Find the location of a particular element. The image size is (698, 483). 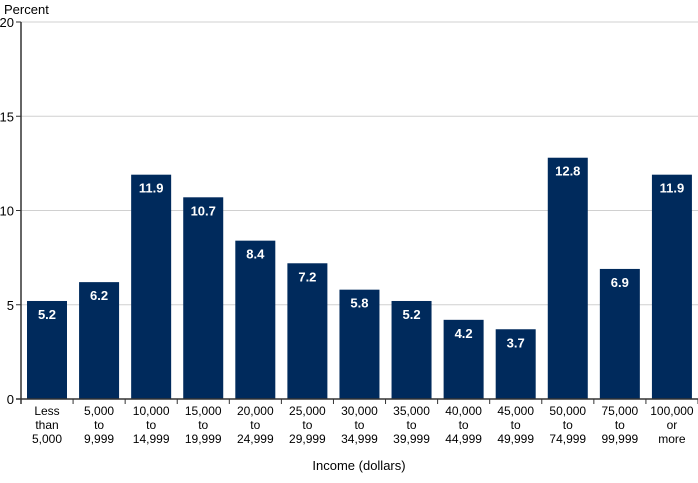

y-axis-title: Percent is located at coordinates (26, 9).